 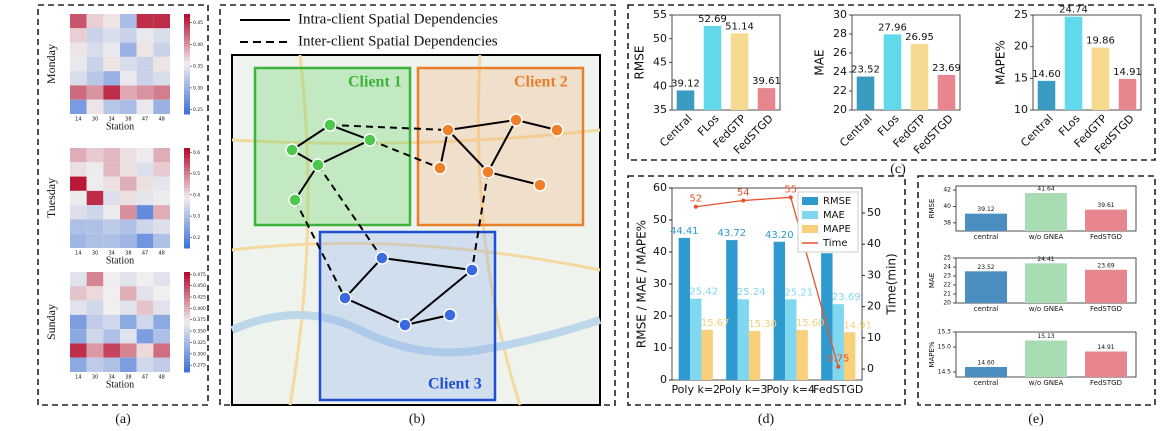 I want to click on value-label: 23.52, so click(x=865, y=70).